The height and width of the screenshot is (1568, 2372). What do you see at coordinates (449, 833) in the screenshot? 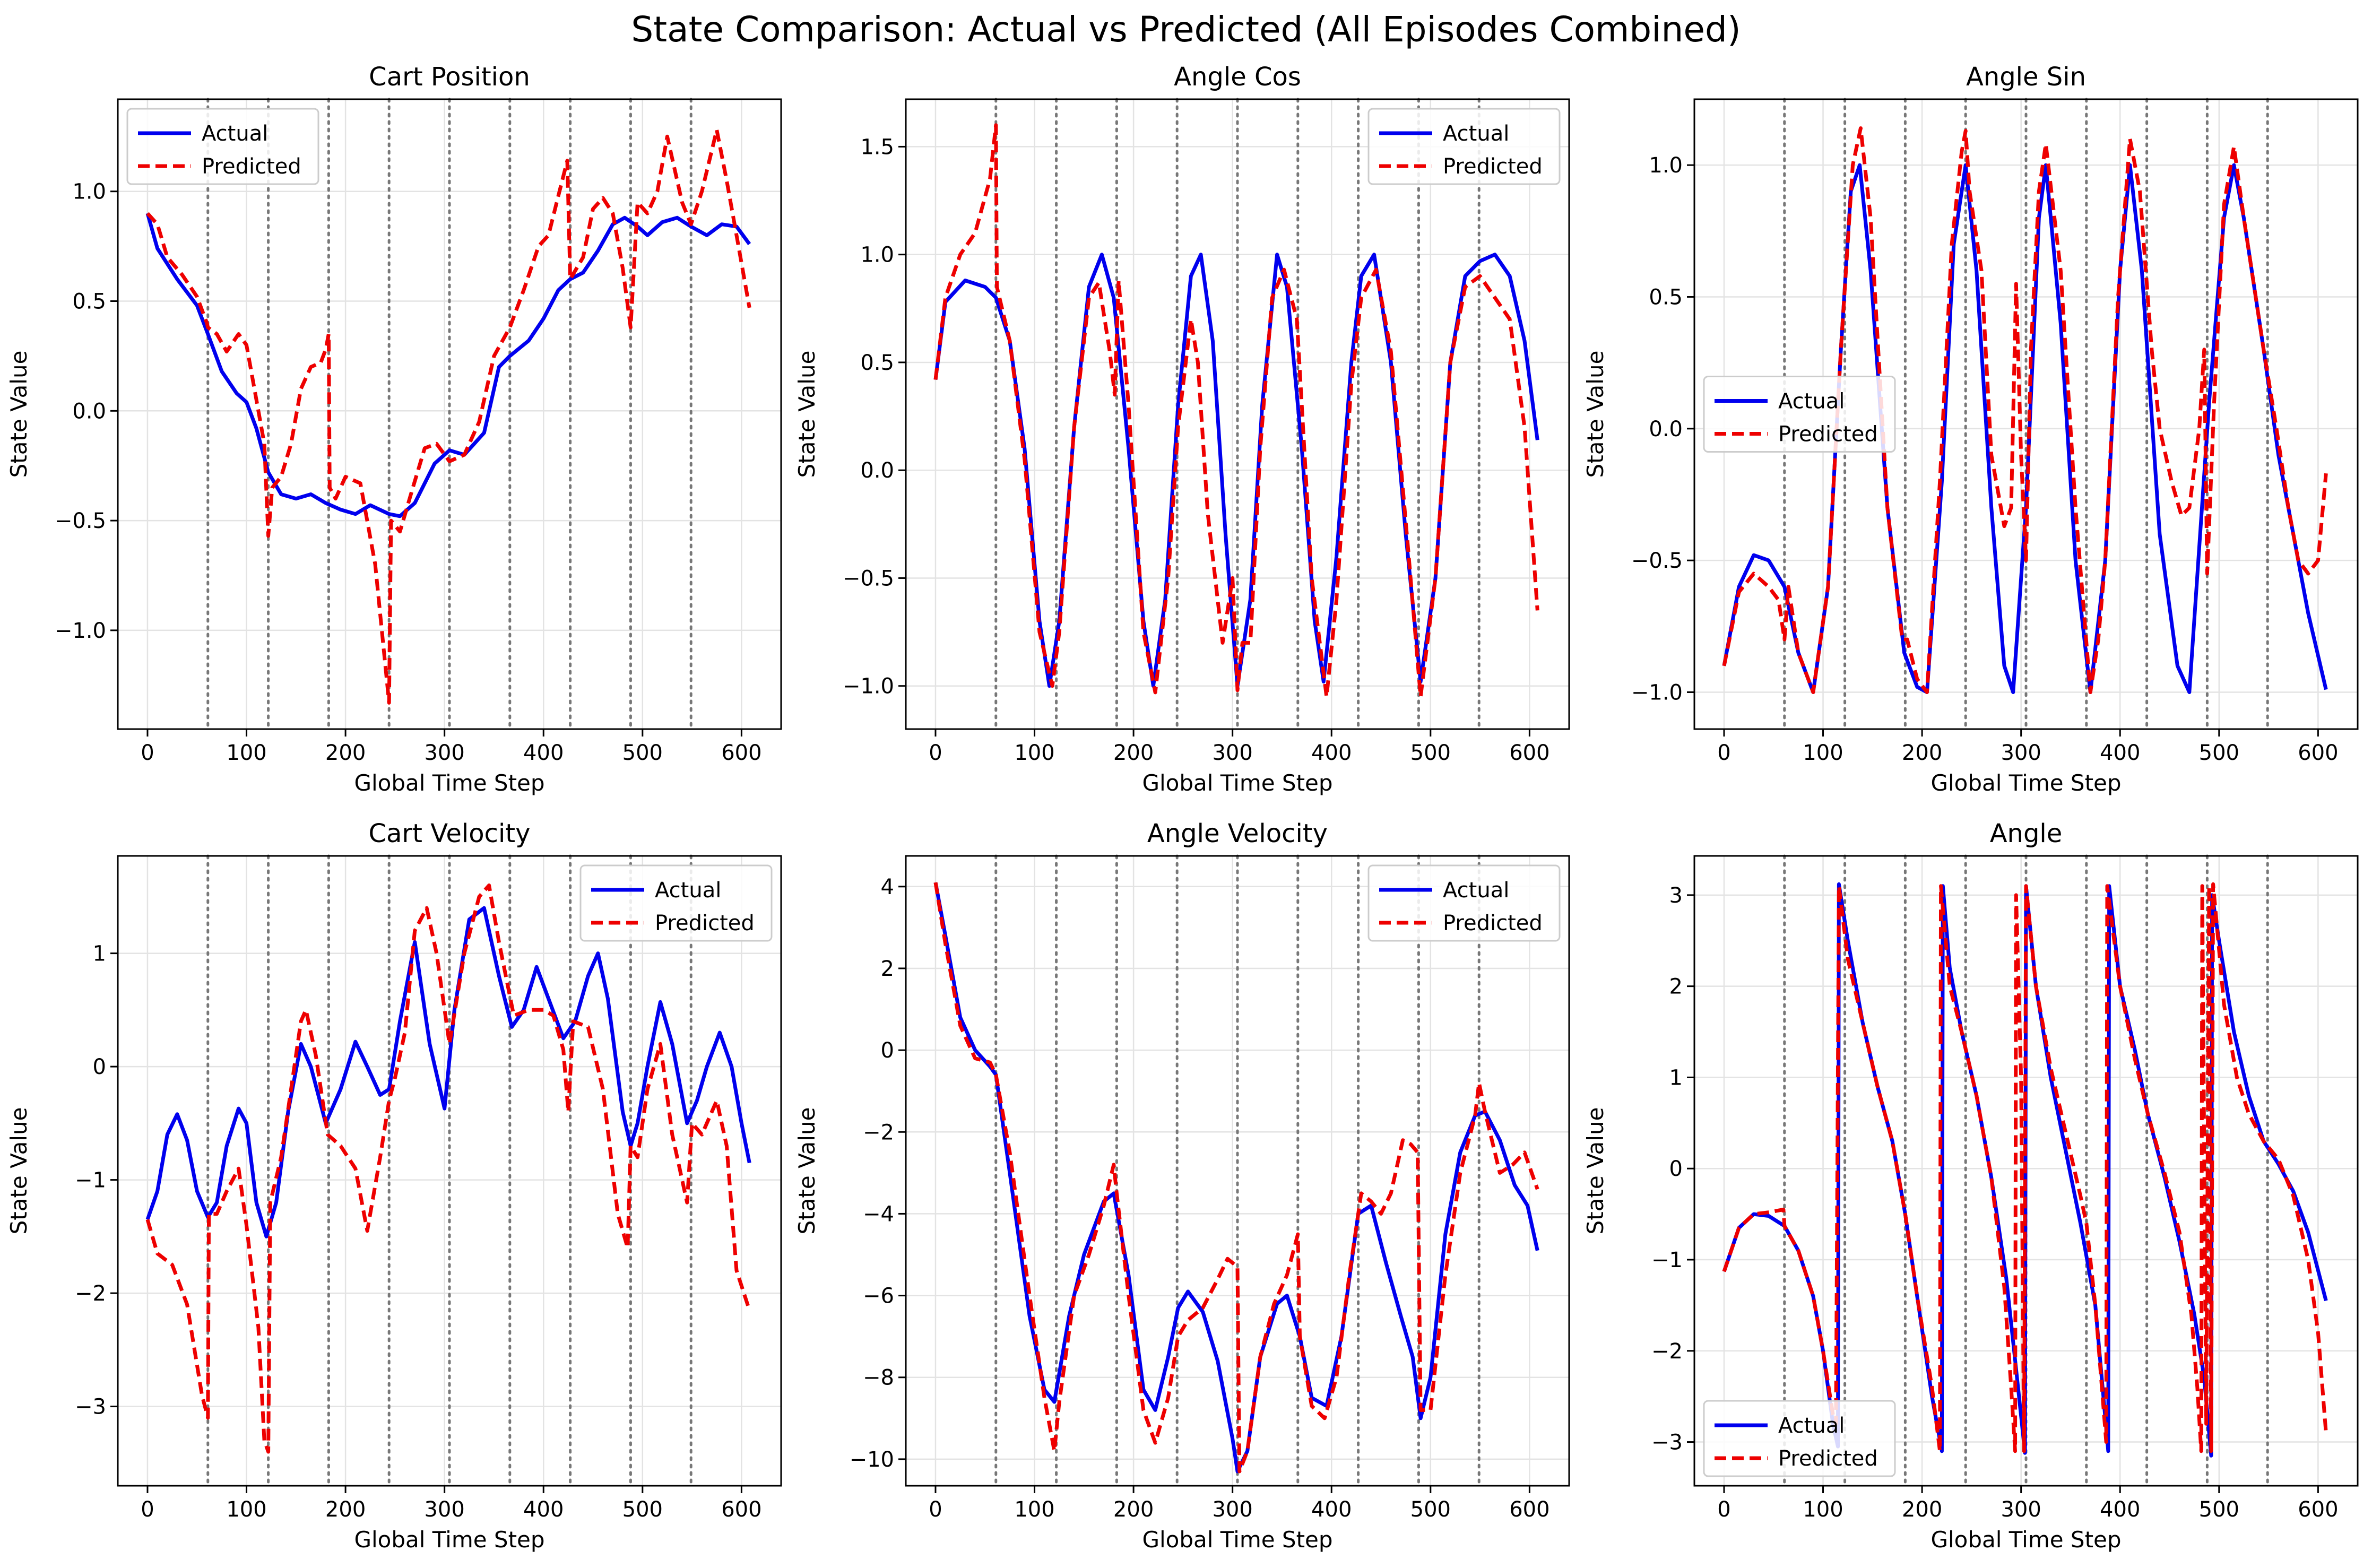
I see `subplot-title: Cart Velocity` at bounding box center [449, 833].